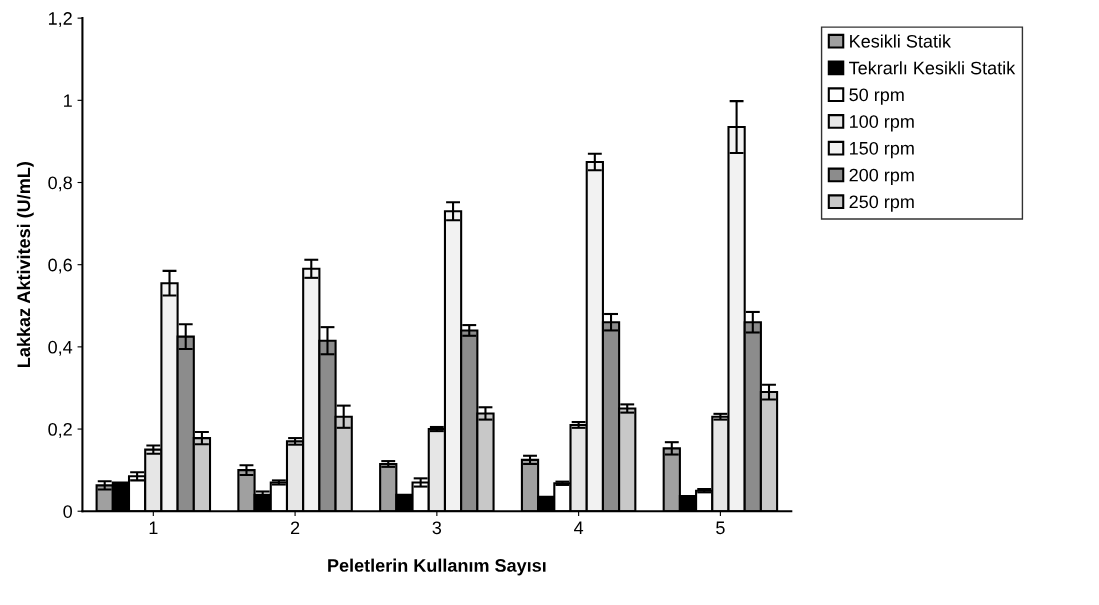 Image resolution: width=1099 pixels, height=605 pixels. What do you see at coordinates (882, 123) in the screenshot?
I see `legend-label: 100 rpm` at bounding box center [882, 123].